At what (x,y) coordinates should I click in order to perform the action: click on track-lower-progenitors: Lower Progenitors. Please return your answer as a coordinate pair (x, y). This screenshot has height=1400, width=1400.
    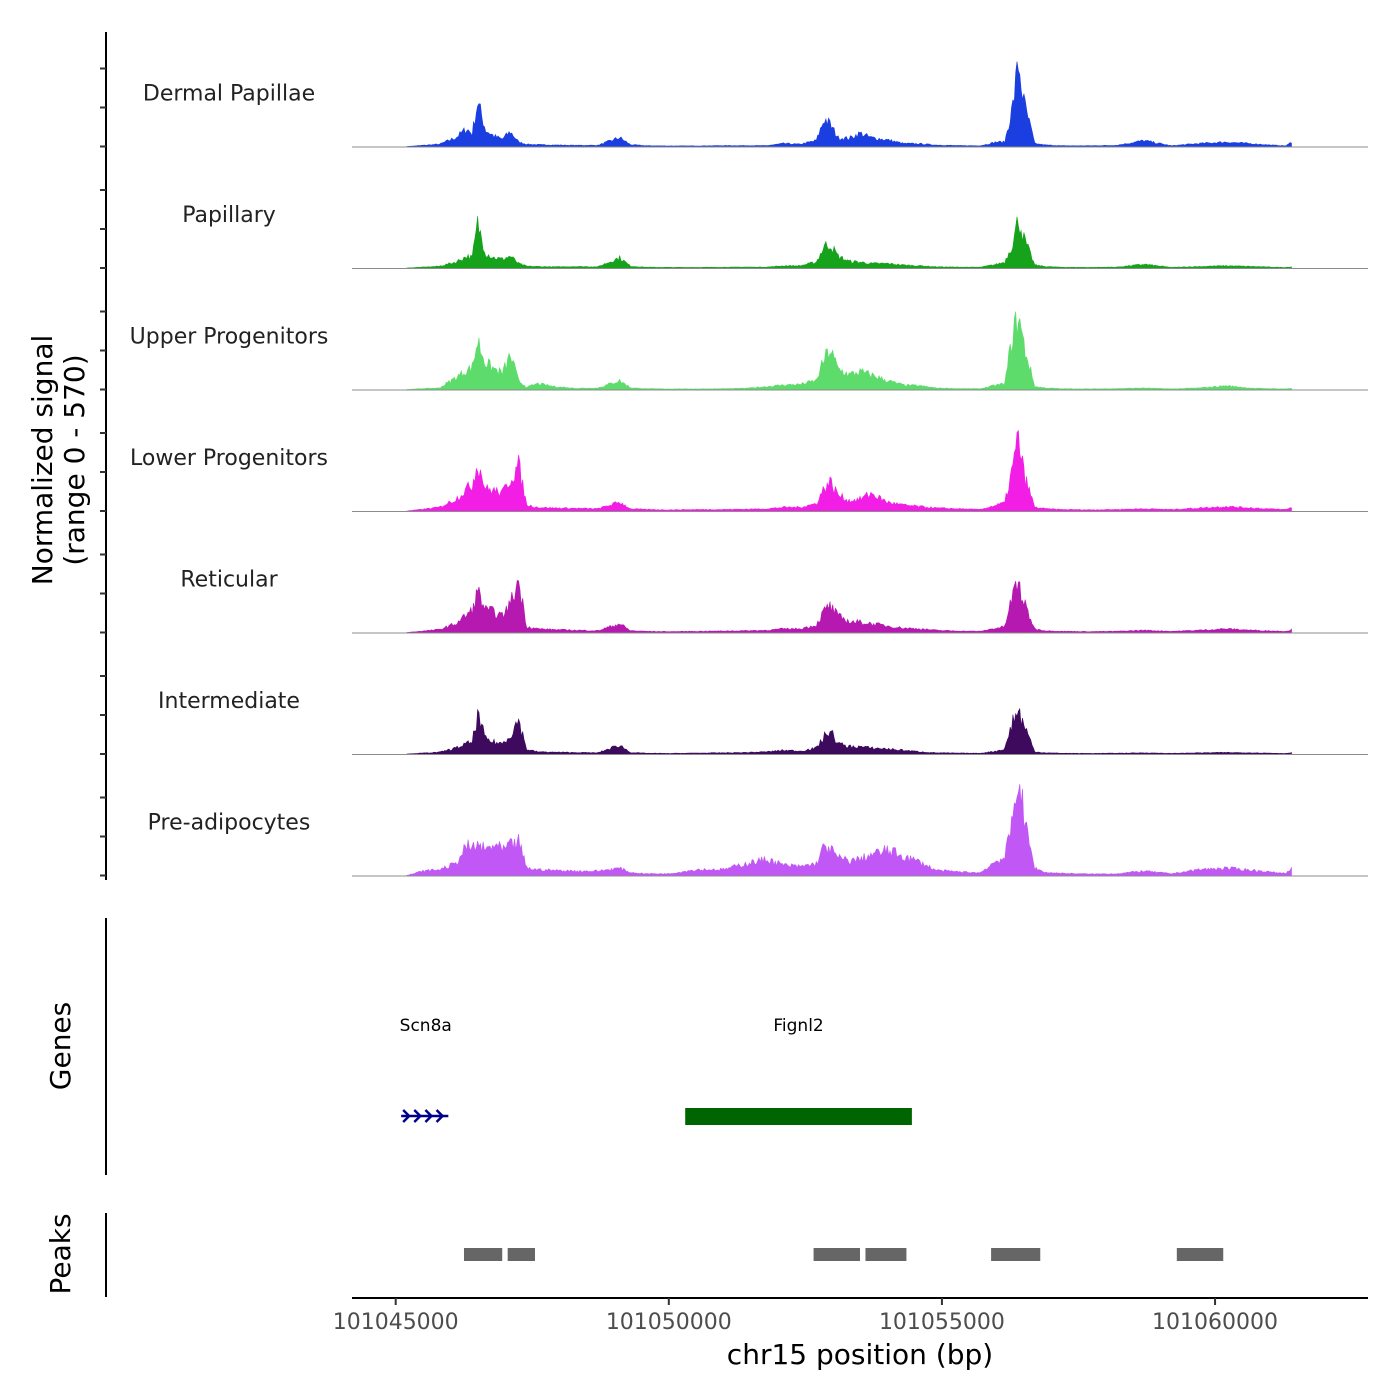
    Looking at the image, I should click on (749, 470).